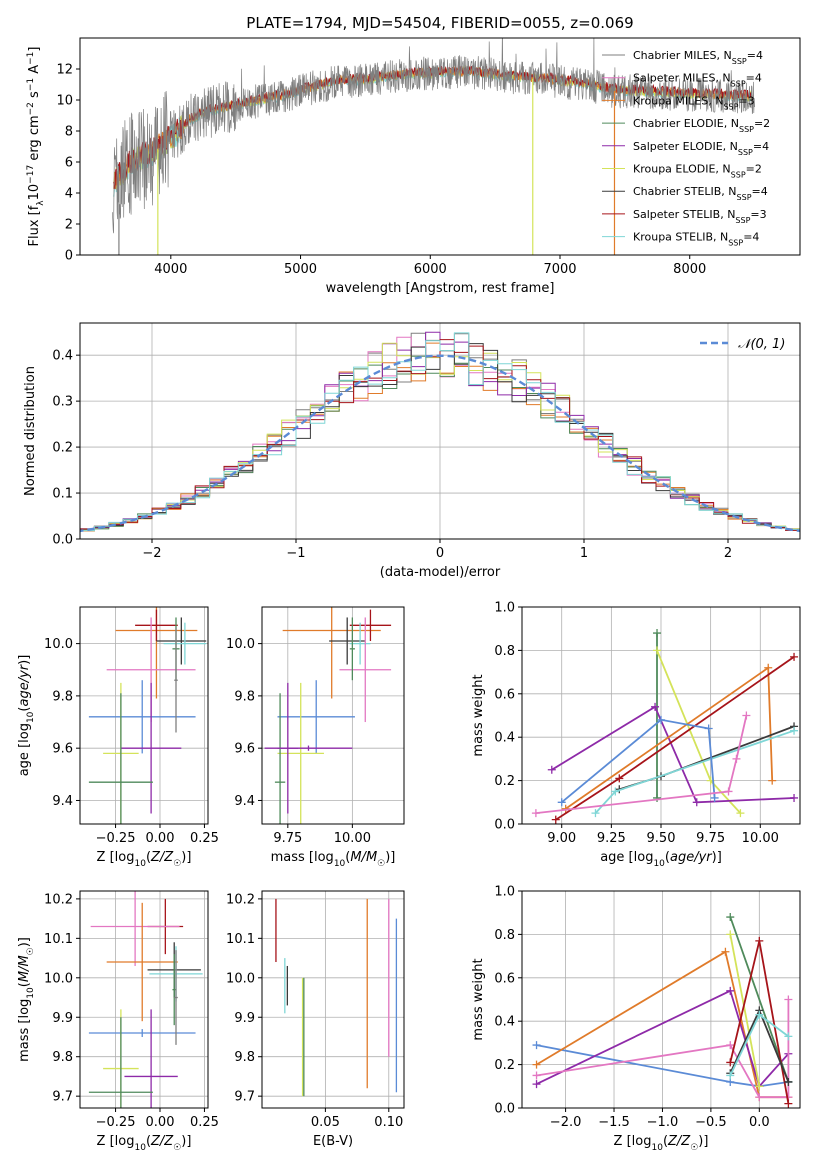 Image resolution: width=819 pixels, height=1170 pixels. What do you see at coordinates (287, 838) in the screenshot?
I see `x-tick-label: 9.75` at bounding box center [287, 838].